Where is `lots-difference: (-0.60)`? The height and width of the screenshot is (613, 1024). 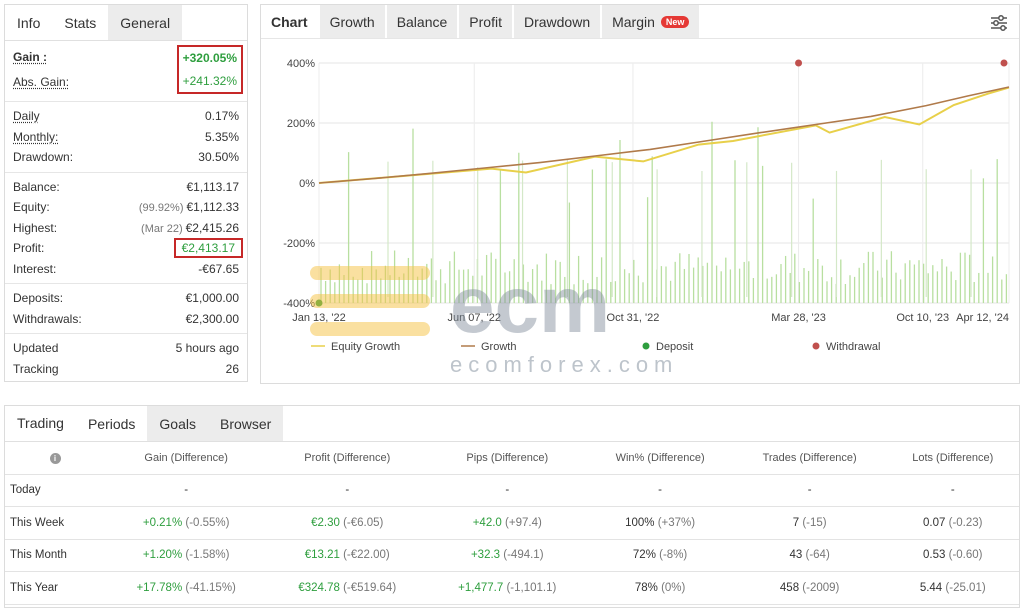
lots-difference: (-0.60) is located at coordinates (965, 555).